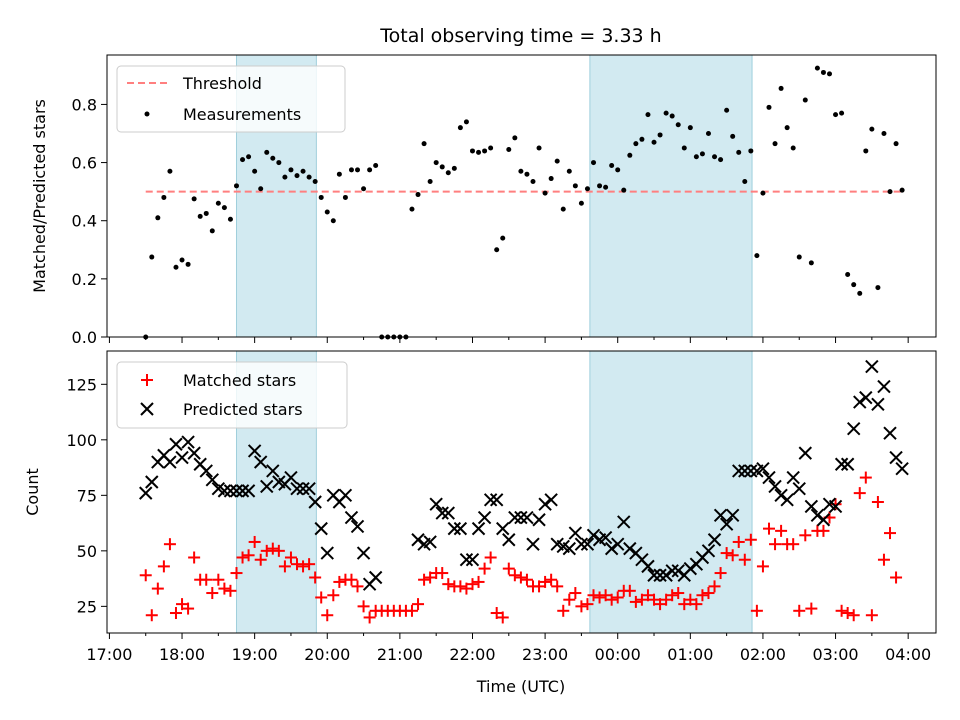 The height and width of the screenshot is (720, 960). Describe the element at coordinates (255, 654) in the screenshot. I see `bottom-xtick-label: 19:00` at that location.